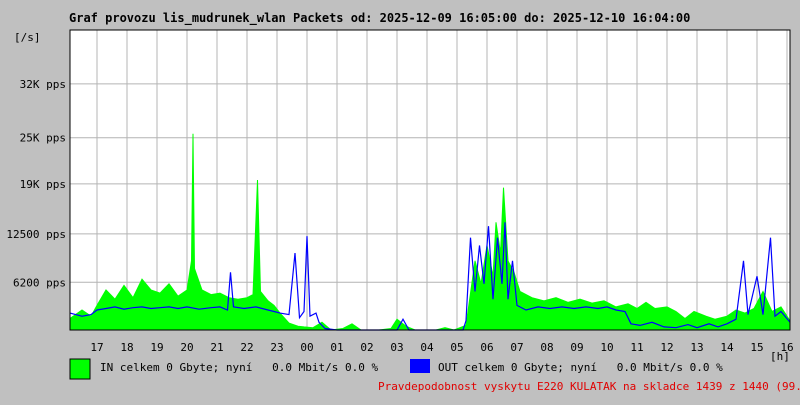 The height and width of the screenshot is (405, 800). What do you see at coordinates (546, 347) in the screenshot?
I see `x-tick-label: 08` at bounding box center [546, 347].